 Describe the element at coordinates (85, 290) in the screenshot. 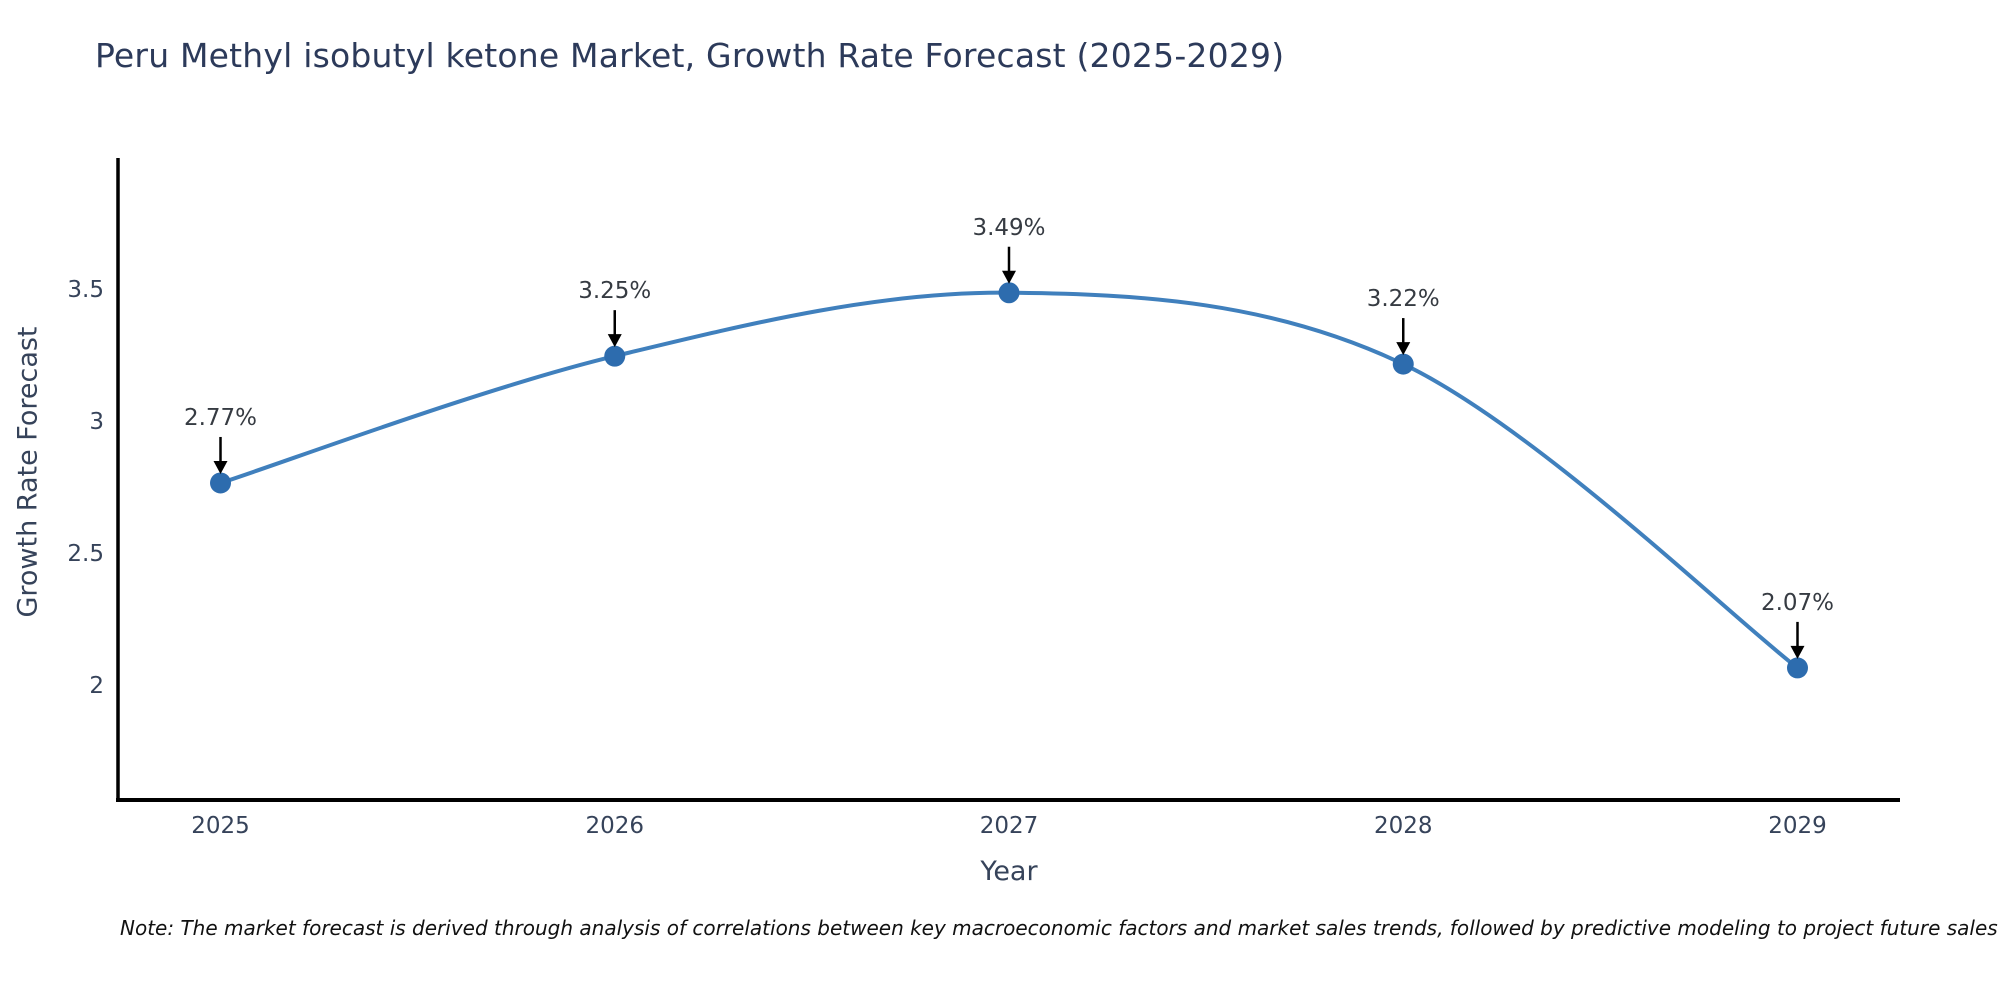

I see `y-tick-label: 3.5` at that location.